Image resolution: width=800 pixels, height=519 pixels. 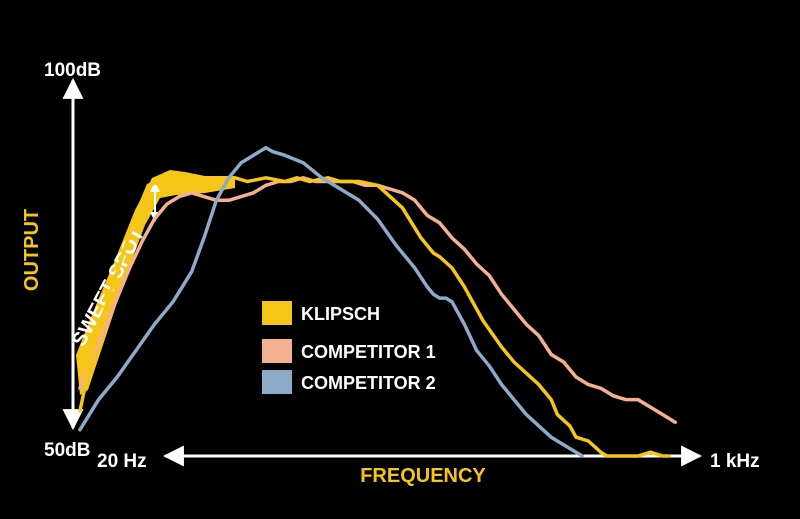 What do you see at coordinates (368, 352) in the screenshot?
I see `legend-label-competitor-1: COMPETITOR 1` at bounding box center [368, 352].